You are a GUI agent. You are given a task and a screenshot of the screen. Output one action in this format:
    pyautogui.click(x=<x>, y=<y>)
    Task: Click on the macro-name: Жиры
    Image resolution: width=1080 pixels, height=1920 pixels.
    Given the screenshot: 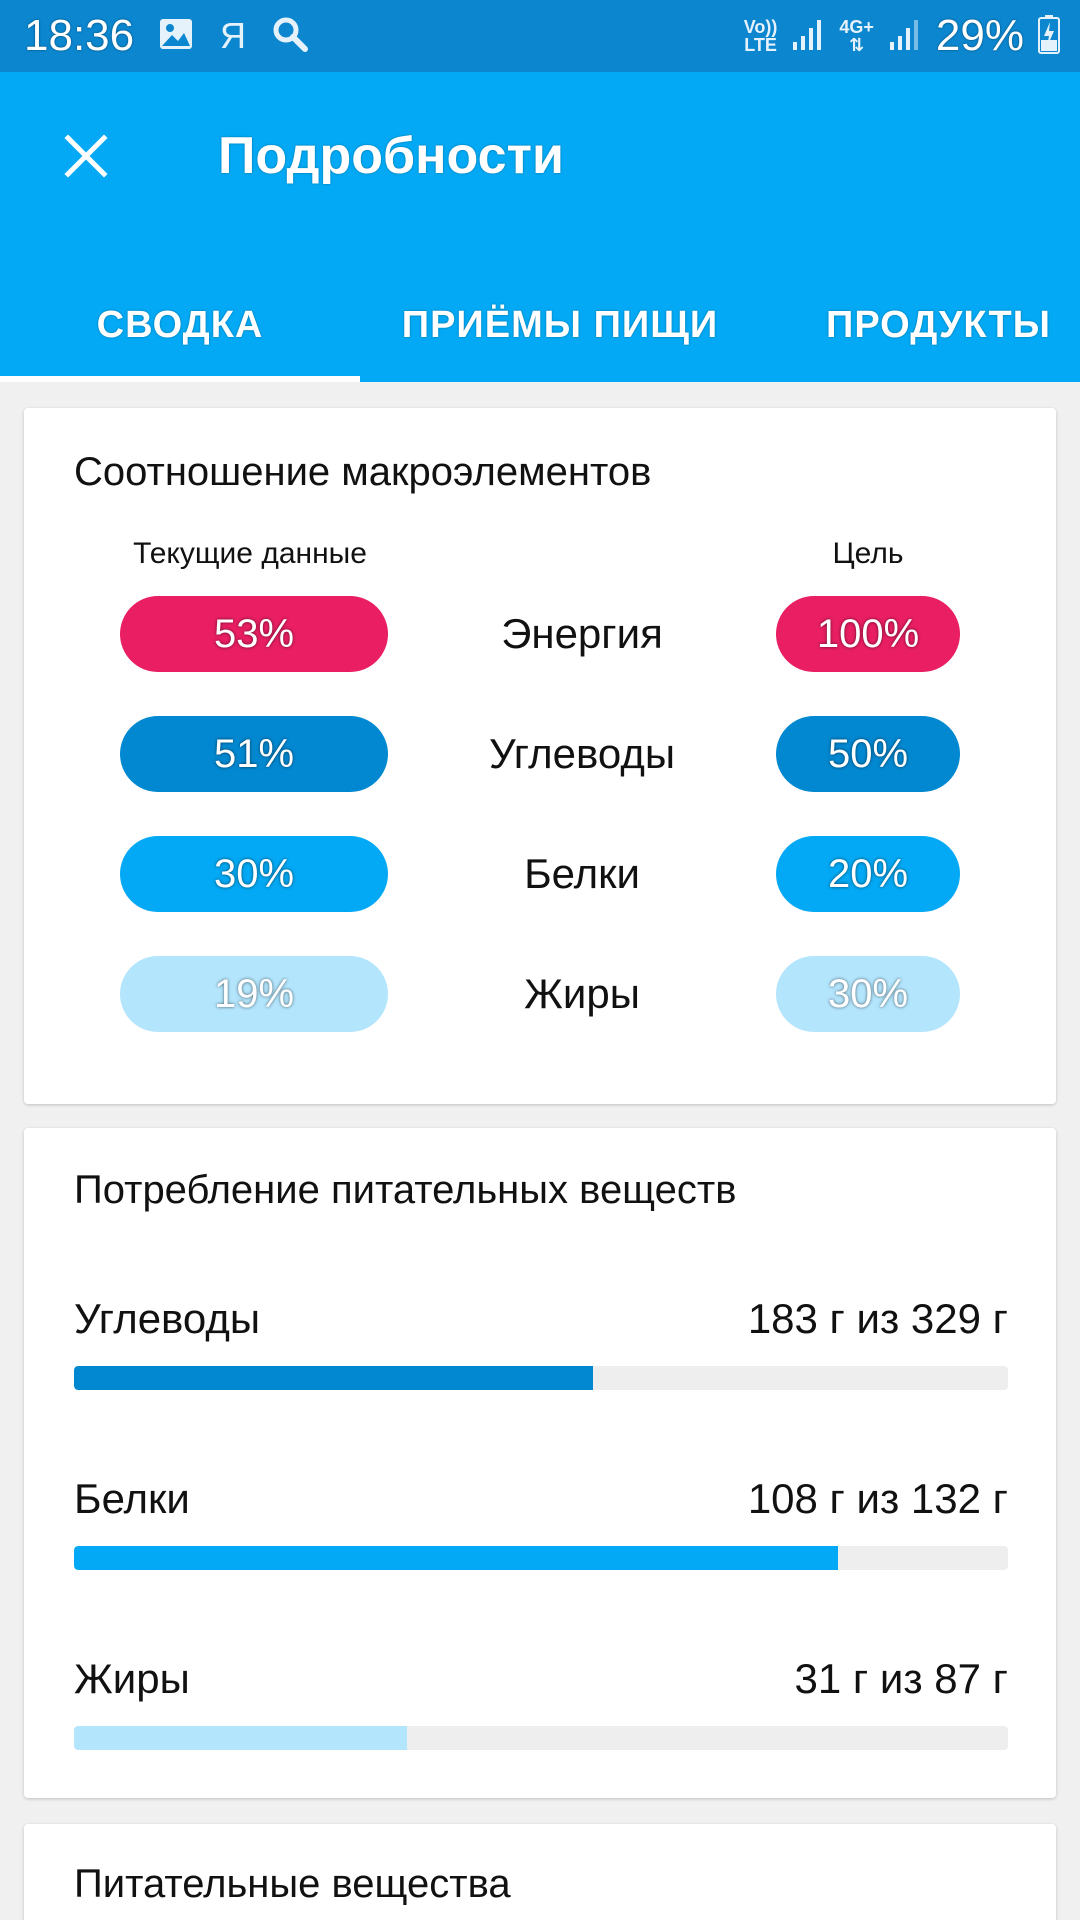 What is the action you would take?
    pyautogui.click(x=582, y=993)
    